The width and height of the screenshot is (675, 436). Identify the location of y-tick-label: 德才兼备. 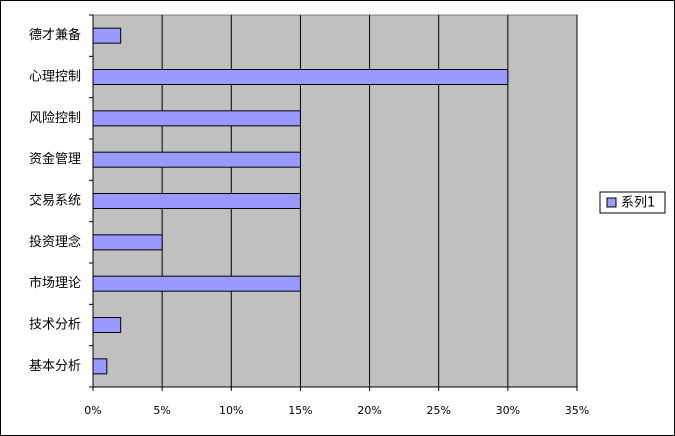
(55, 35).